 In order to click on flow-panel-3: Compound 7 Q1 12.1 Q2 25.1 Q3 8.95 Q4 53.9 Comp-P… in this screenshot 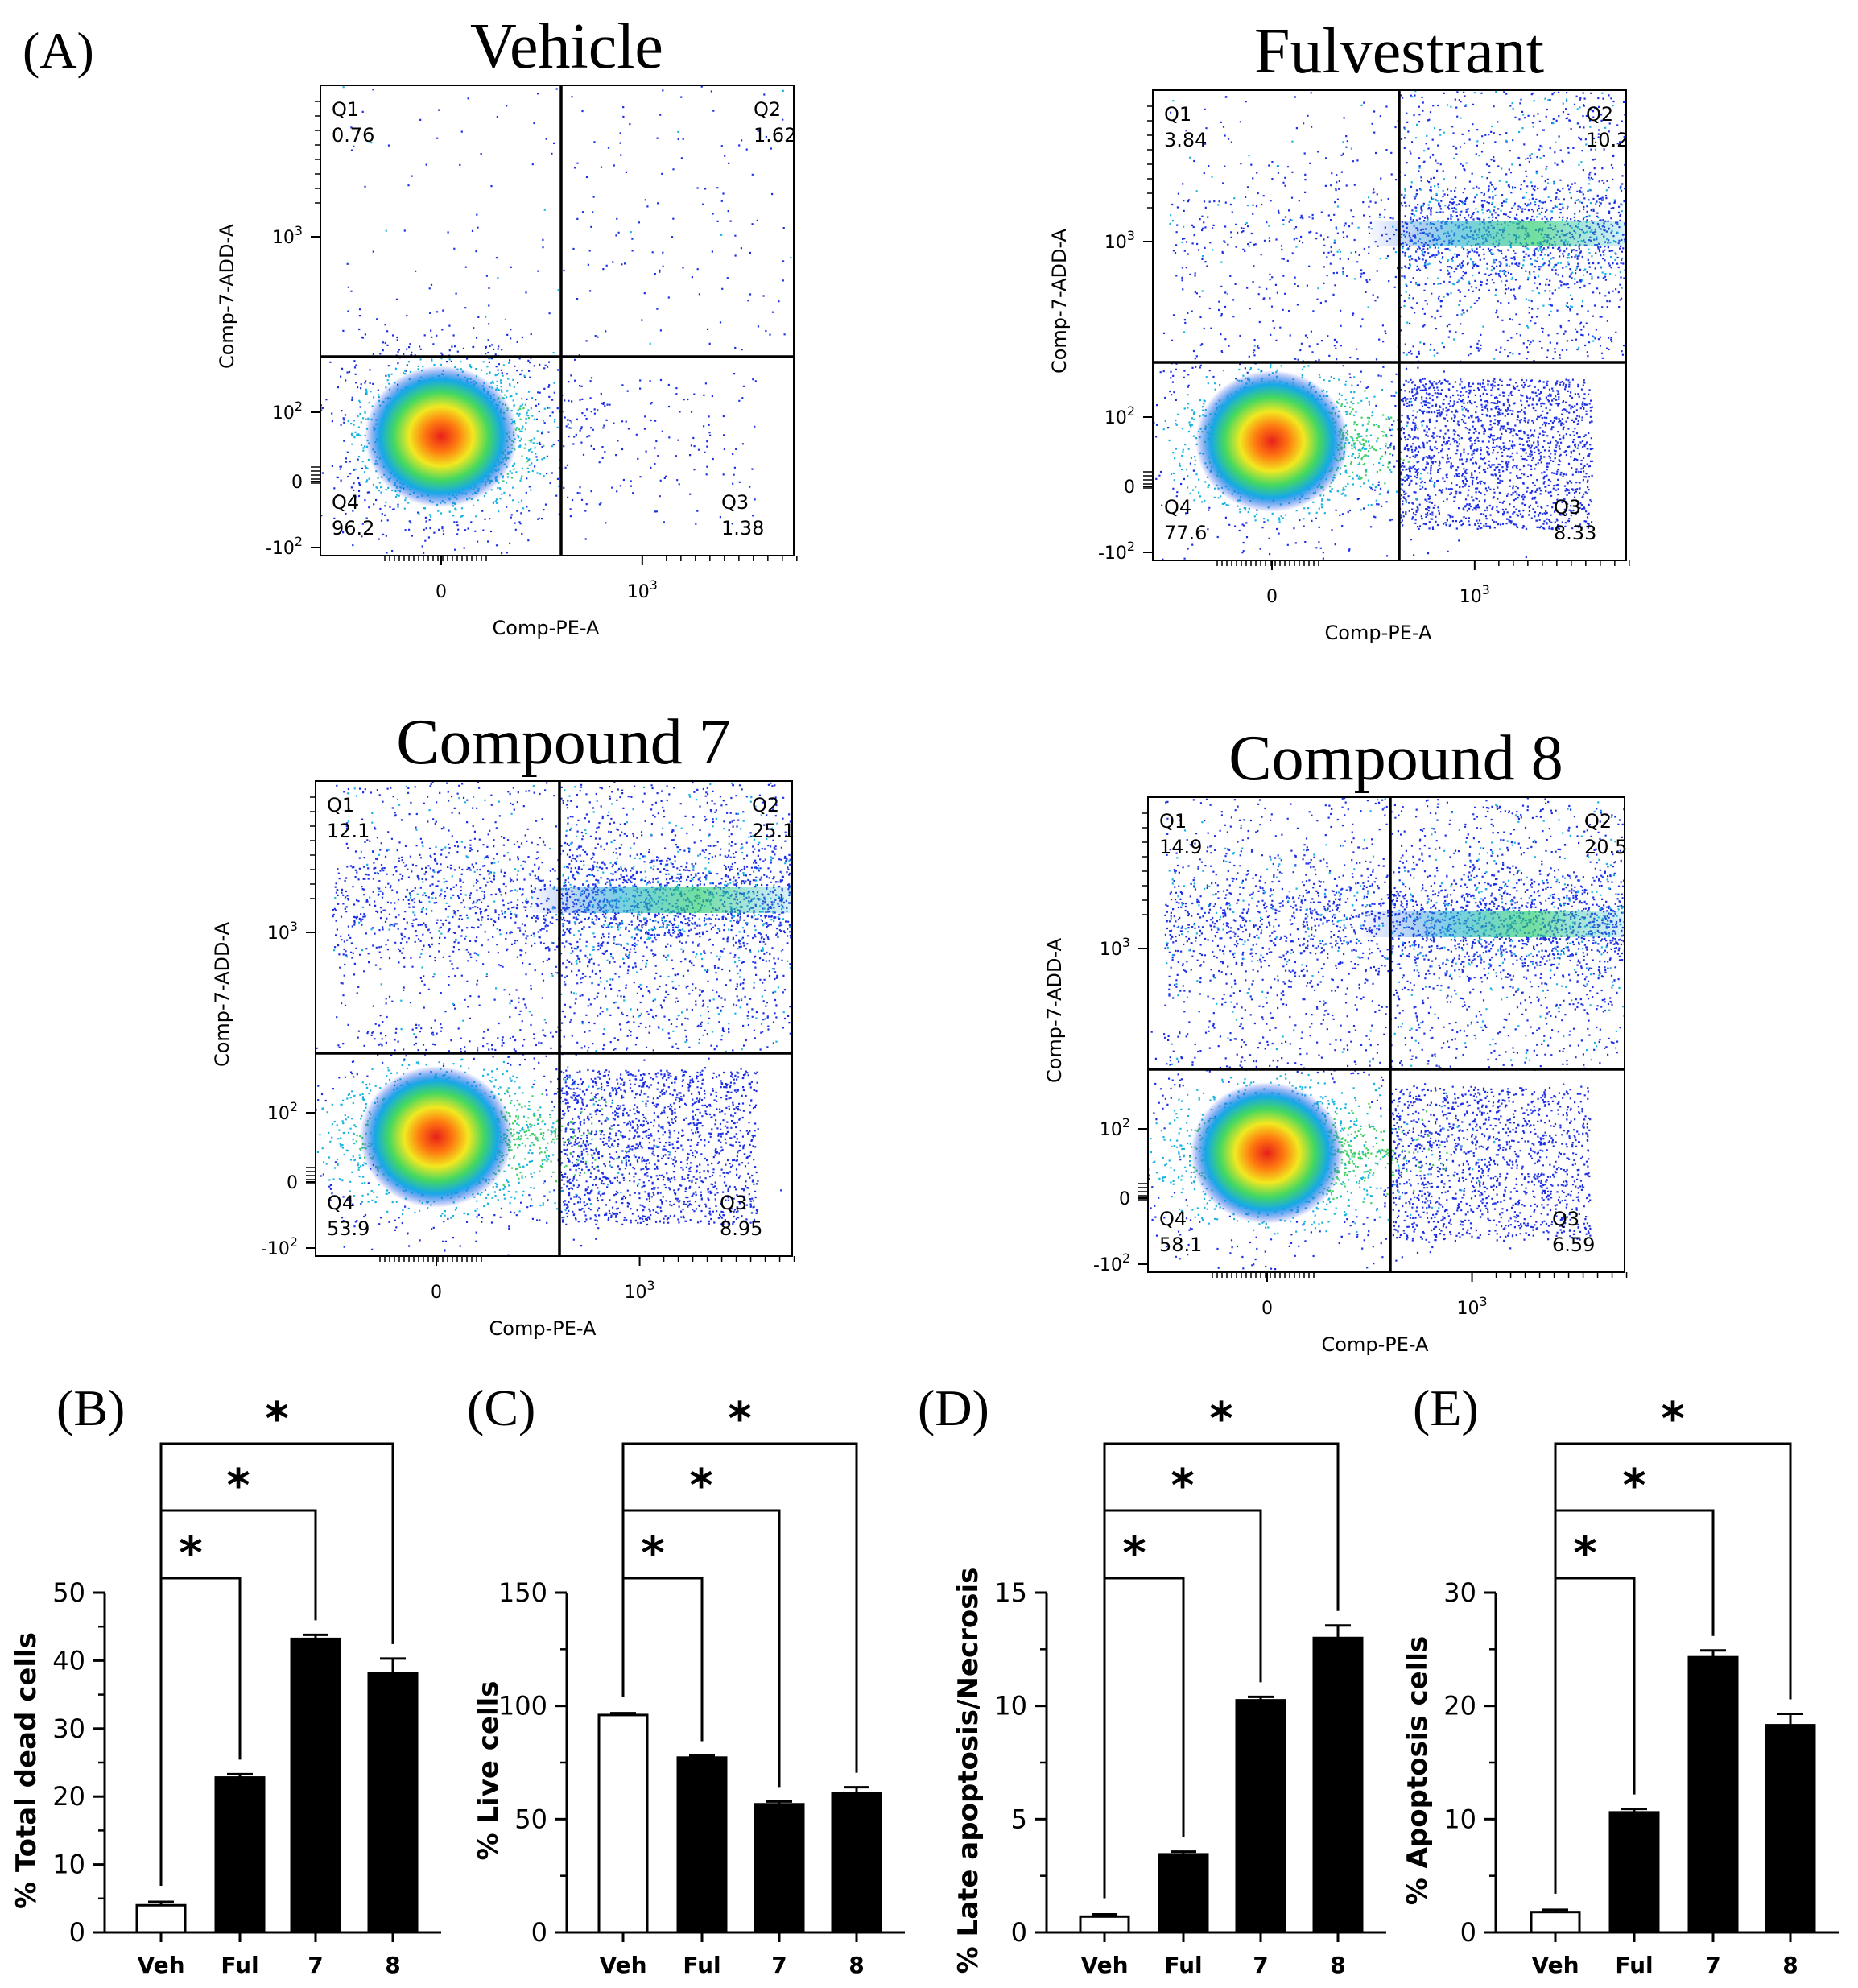, I will do `click(503, 1023)`.